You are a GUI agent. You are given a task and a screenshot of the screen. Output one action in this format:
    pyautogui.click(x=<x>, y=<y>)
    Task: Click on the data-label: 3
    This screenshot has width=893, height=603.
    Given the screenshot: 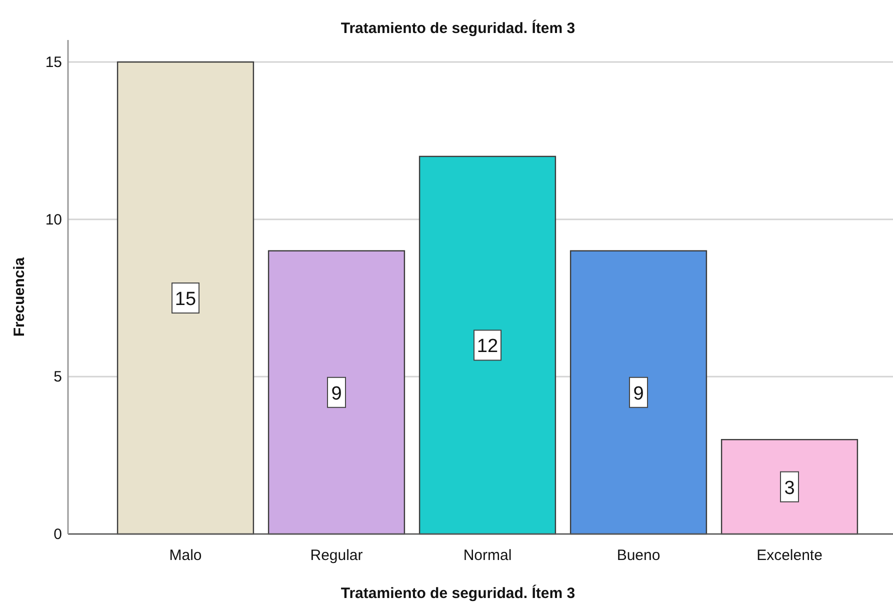 What is the action you would take?
    pyautogui.click(x=789, y=488)
    